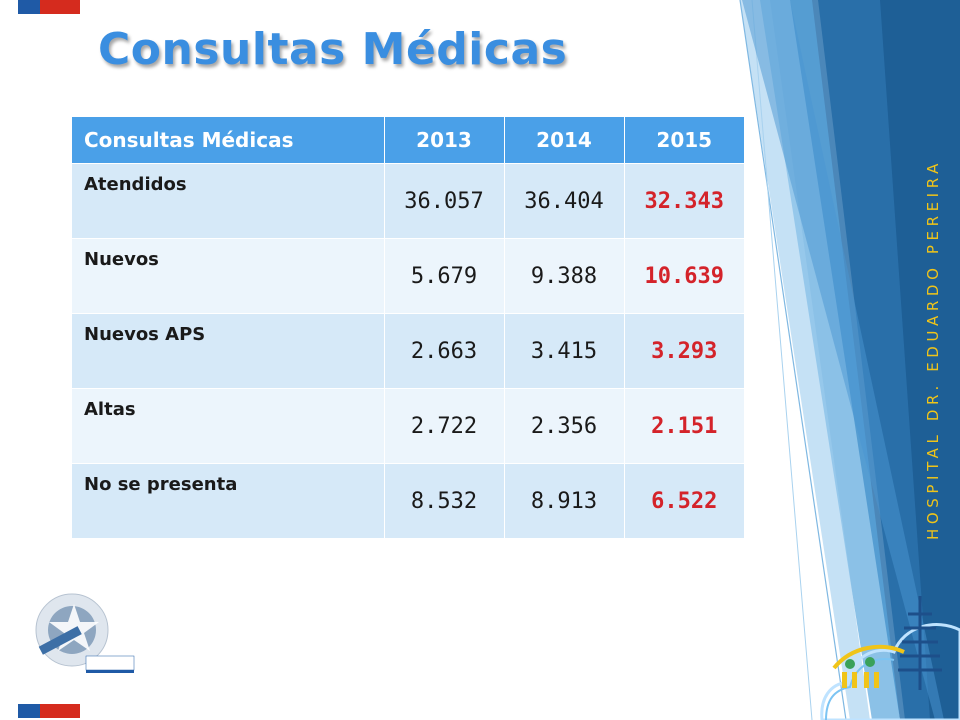 The height and width of the screenshot is (720, 960). Describe the element at coordinates (684, 351) in the screenshot. I see `cell-2015: 3.293` at that location.